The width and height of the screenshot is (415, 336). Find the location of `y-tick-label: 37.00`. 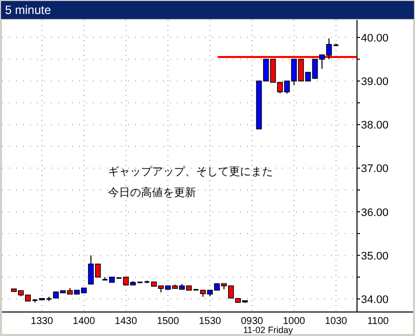

y-tick-label: 37.00 is located at coordinates (375, 169).